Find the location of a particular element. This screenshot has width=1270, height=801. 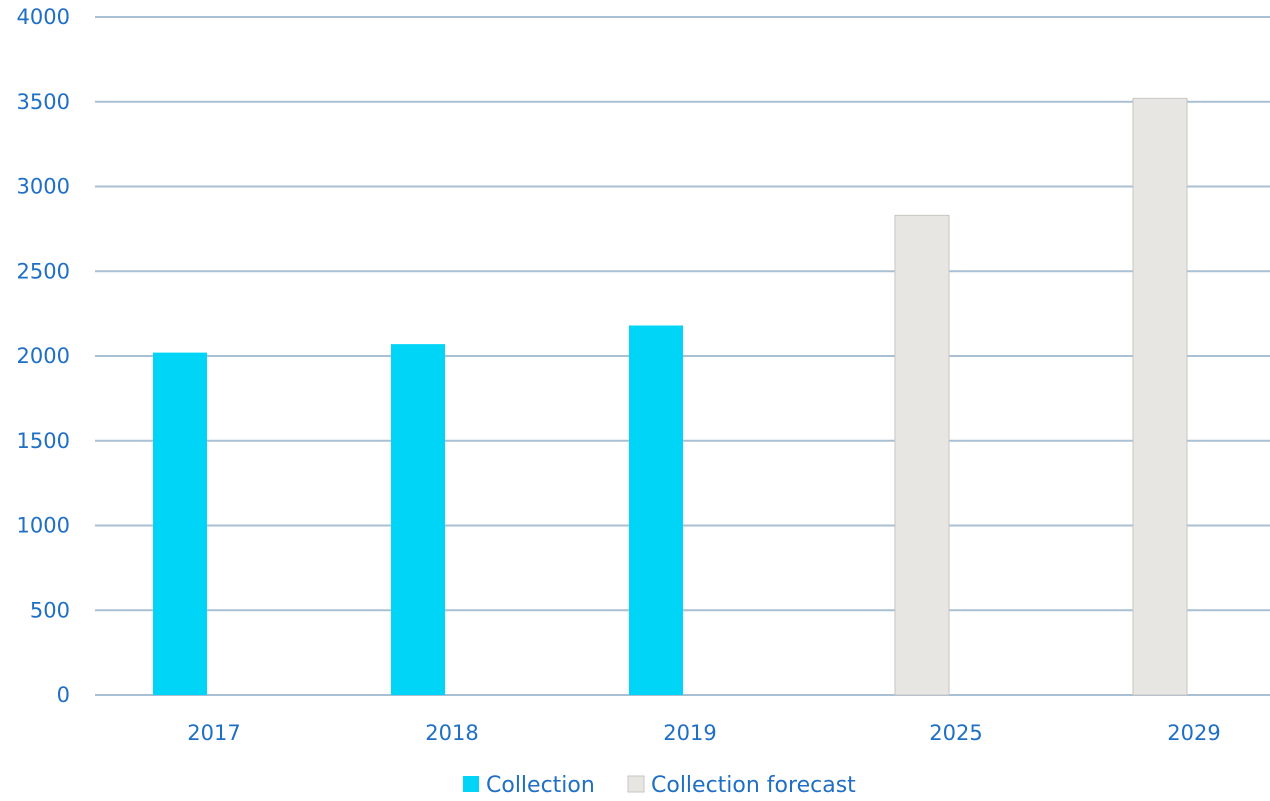

legend-item-collection-forecast: Collection forecast is located at coordinates (741, 785).